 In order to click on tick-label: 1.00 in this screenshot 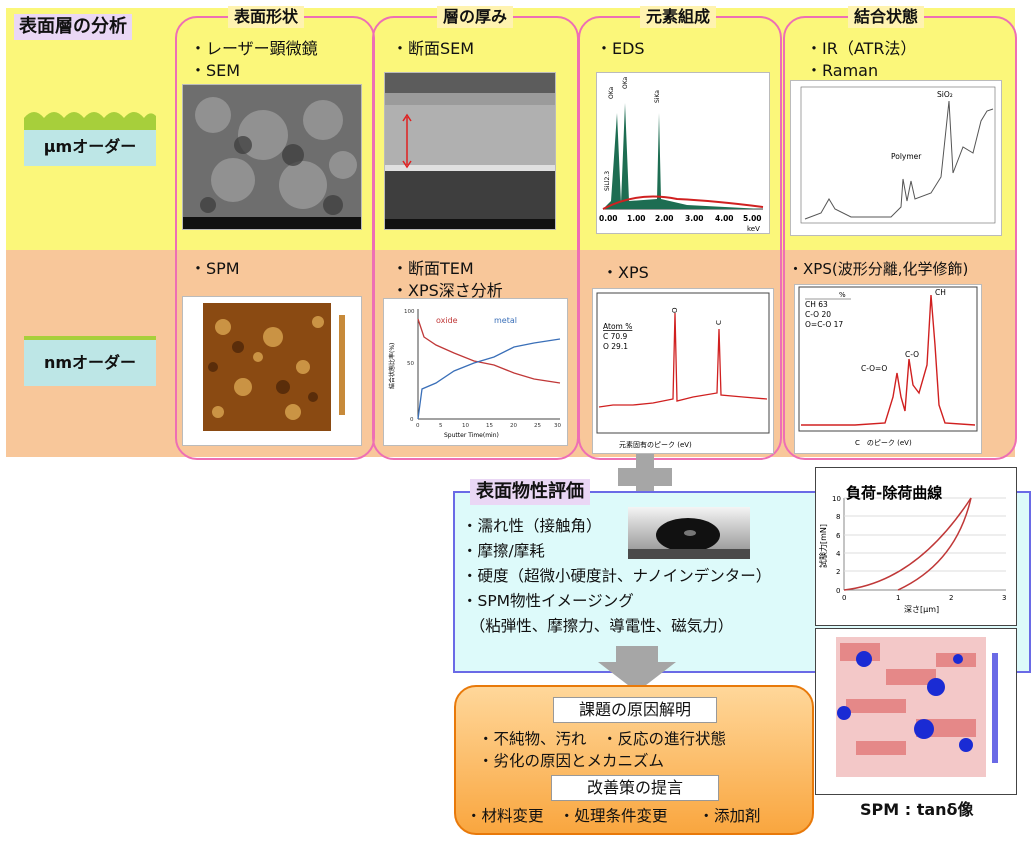, I will do `click(636, 218)`.